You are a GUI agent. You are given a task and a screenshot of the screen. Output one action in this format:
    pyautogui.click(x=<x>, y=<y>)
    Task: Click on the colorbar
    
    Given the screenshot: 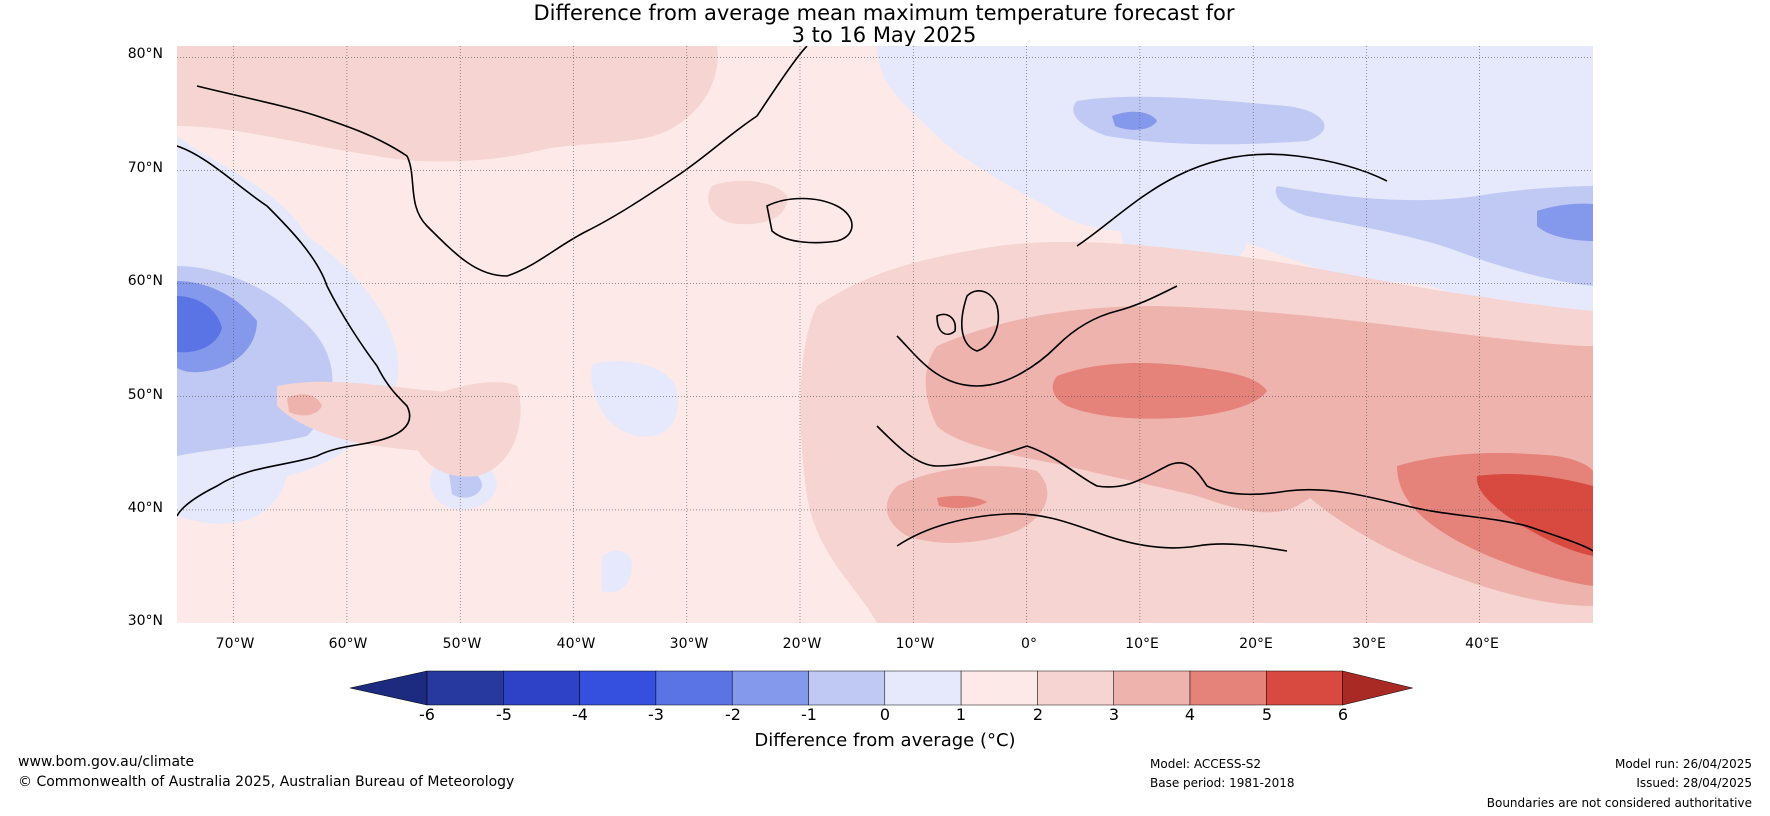 What is the action you would take?
    pyautogui.click(x=881, y=688)
    